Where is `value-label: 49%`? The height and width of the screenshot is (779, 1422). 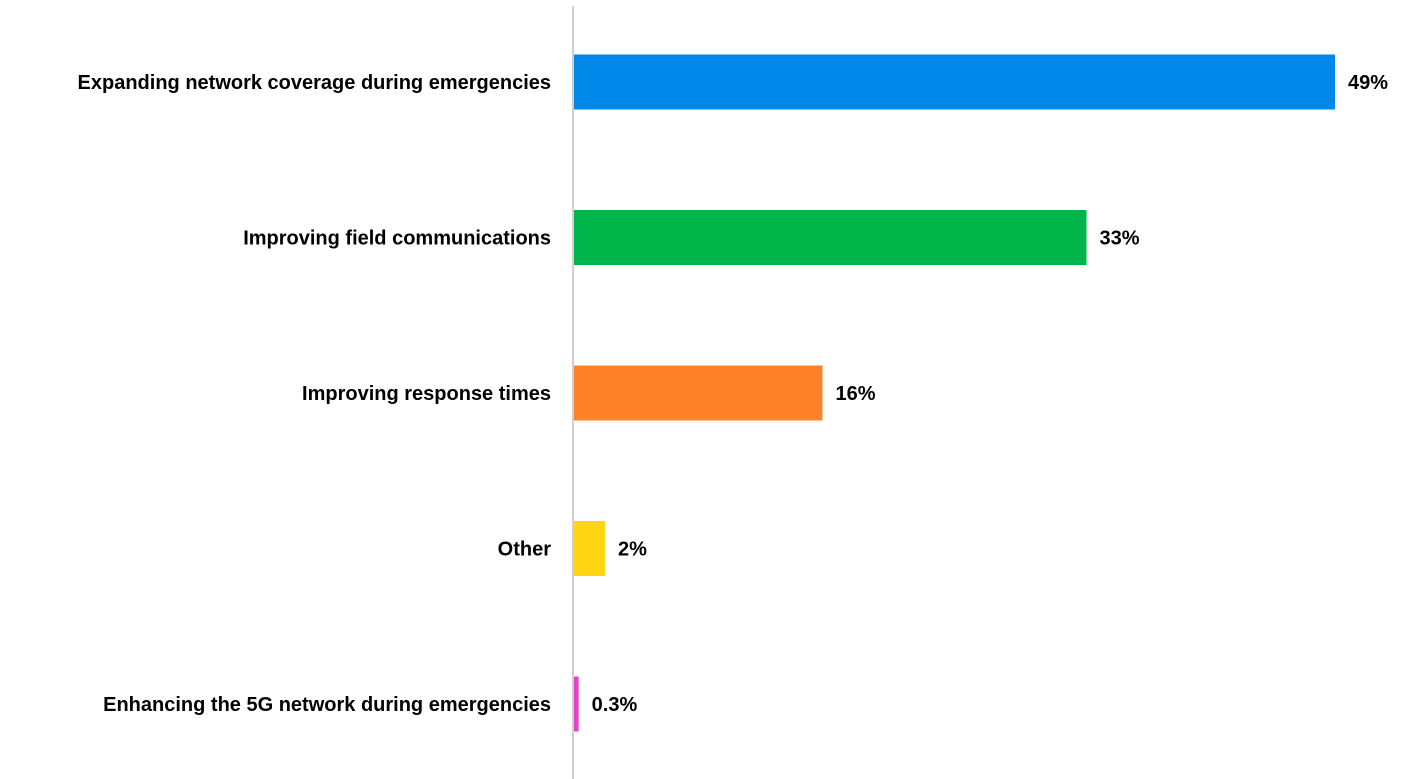
value-label: 49% is located at coordinates (1368, 83).